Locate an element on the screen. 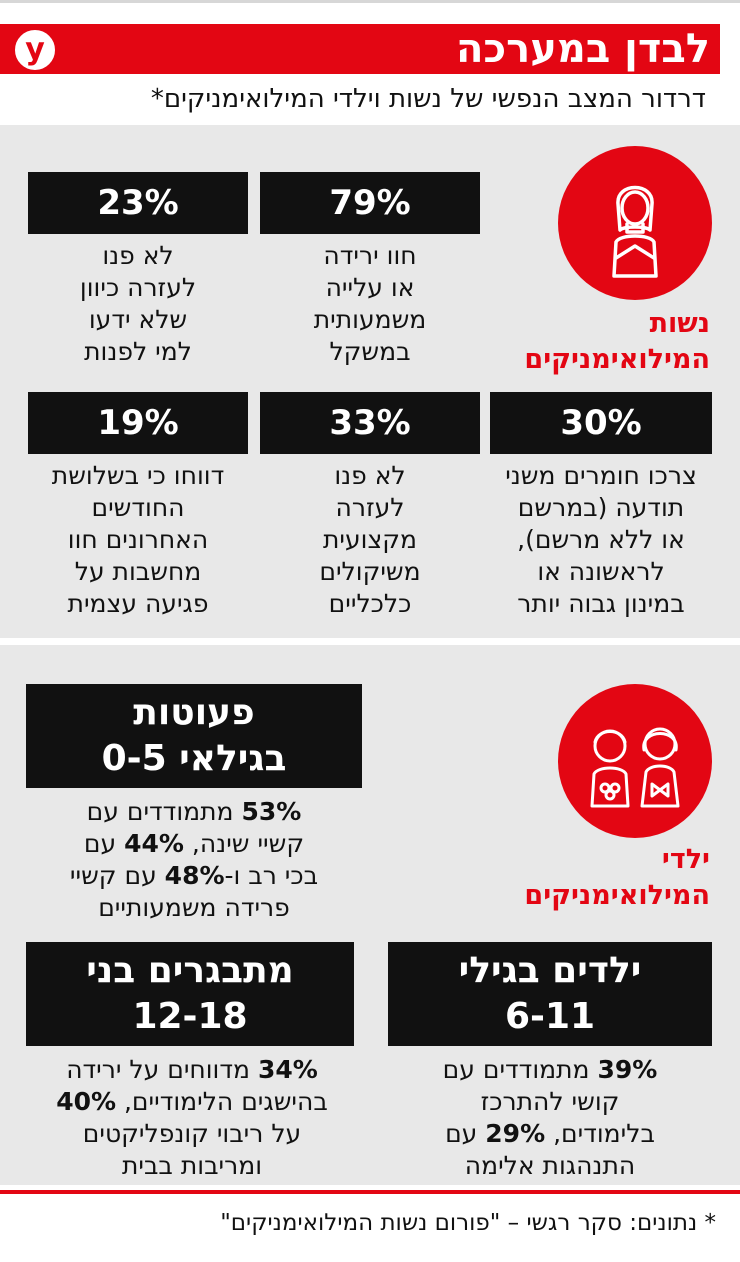  title-box-teens: מתבגרים בני 12-18 is located at coordinates (190, 994).